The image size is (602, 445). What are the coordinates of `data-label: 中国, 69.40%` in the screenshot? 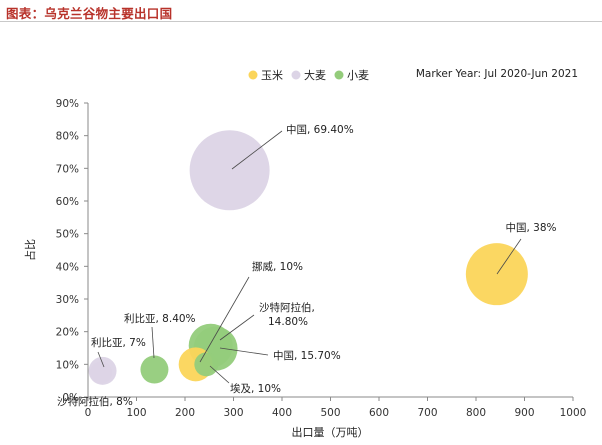 It's located at (320, 129).